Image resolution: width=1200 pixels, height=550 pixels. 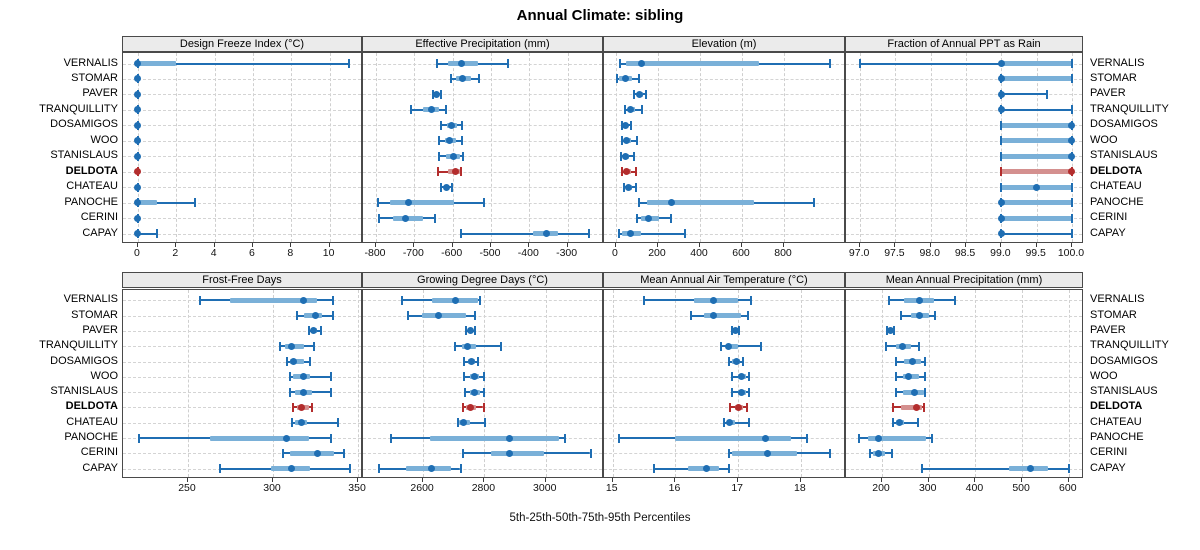 I want to click on site-label-right: STANISLAUS, so click(x=1124, y=155).